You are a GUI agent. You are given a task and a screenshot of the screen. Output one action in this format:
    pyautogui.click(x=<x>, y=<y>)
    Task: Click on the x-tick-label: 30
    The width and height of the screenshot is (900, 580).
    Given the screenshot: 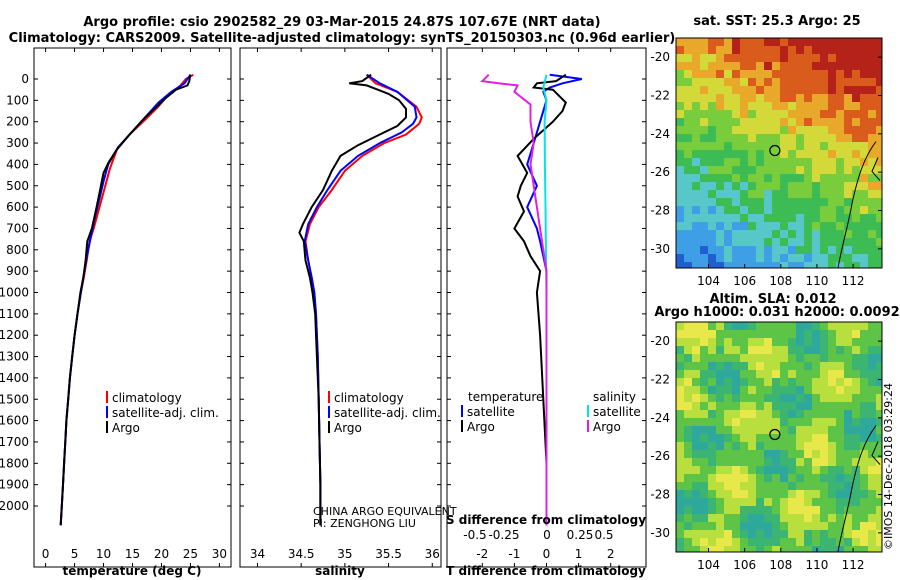 What is the action you would take?
    pyautogui.click(x=219, y=554)
    